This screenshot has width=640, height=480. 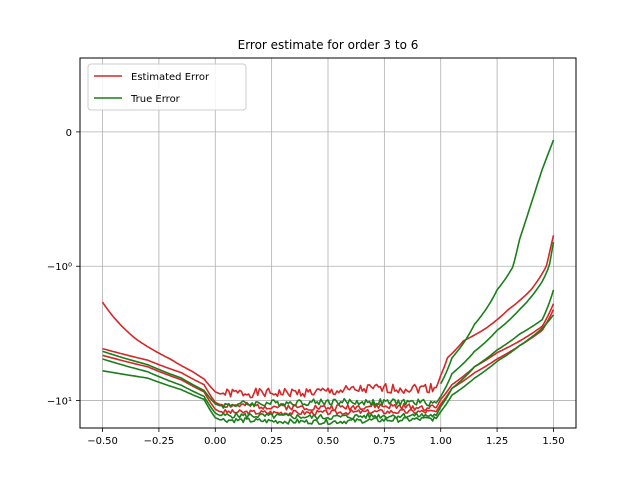 I want to click on x-tick-label: 1.00, so click(x=441, y=441).